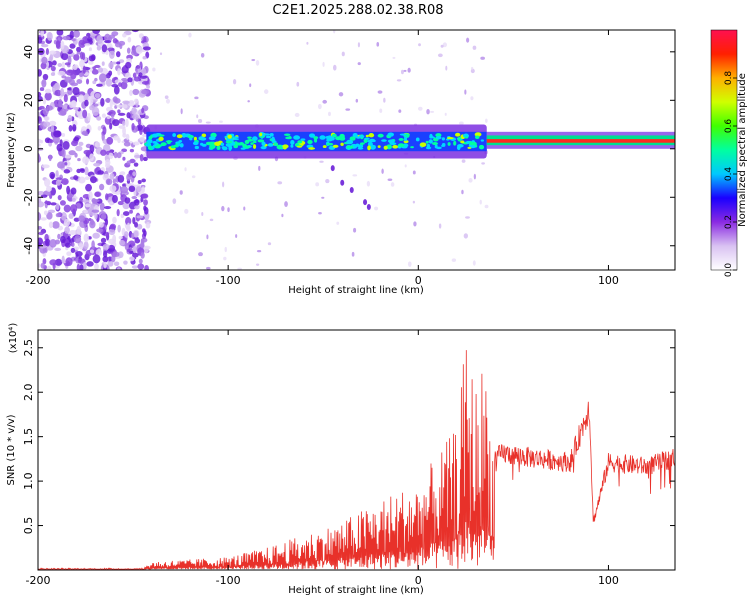 The width and height of the screenshot is (750, 600). What do you see at coordinates (332, 168) in the screenshot?
I see `streak-blob` at bounding box center [332, 168].